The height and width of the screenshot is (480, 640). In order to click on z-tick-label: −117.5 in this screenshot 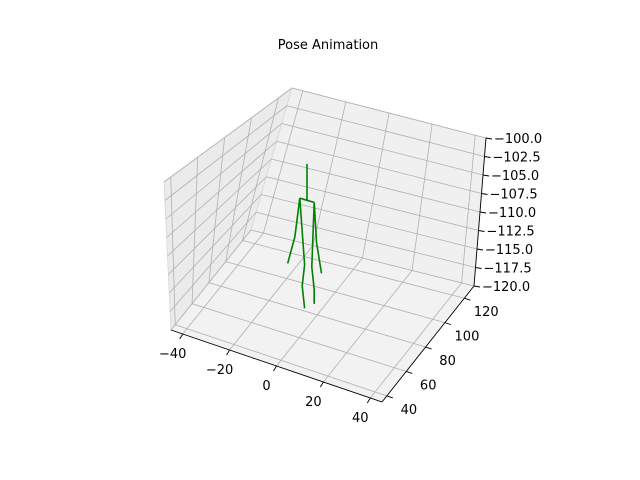, I will do `click(508, 269)`.